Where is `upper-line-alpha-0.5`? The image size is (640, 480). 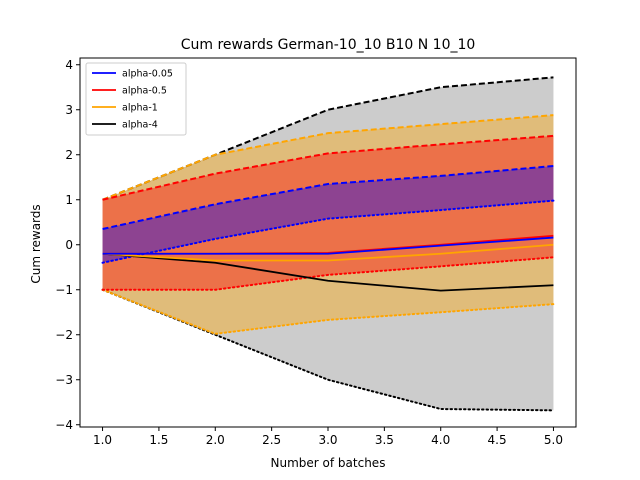 upper-line-alpha-0.5 is located at coordinates (328, 167).